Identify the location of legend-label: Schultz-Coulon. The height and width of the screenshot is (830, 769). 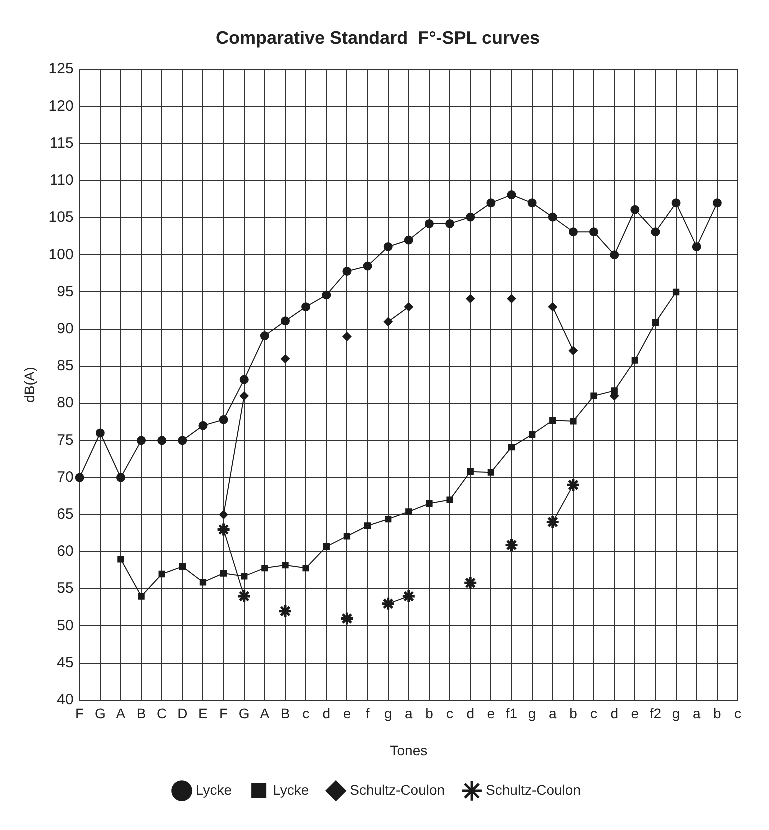
(533, 790).